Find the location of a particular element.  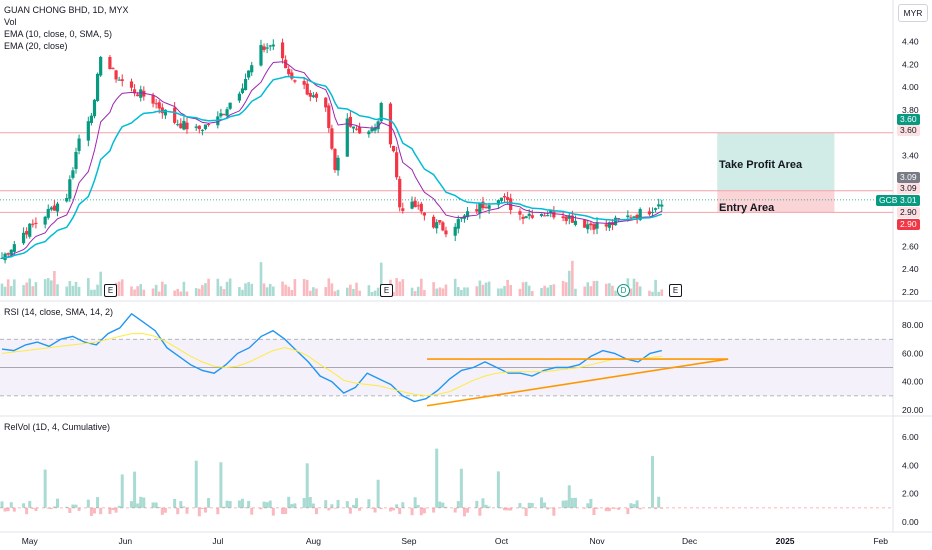

price-tag-entry-top-level: 3.09 is located at coordinates (908, 188).